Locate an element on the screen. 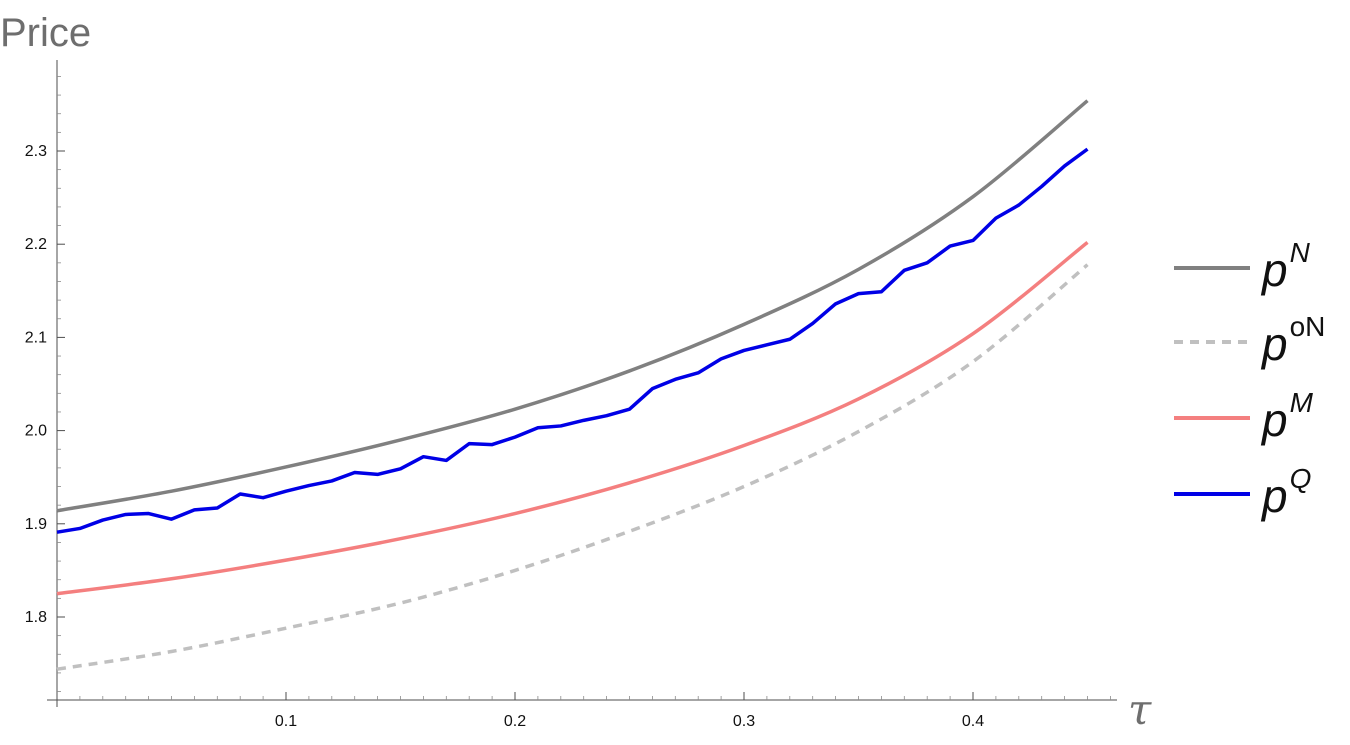 Image resolution: width=1350 pixels, height=745 pixels. x-tick-label: 0.4 is located at coordinates (973, 721).